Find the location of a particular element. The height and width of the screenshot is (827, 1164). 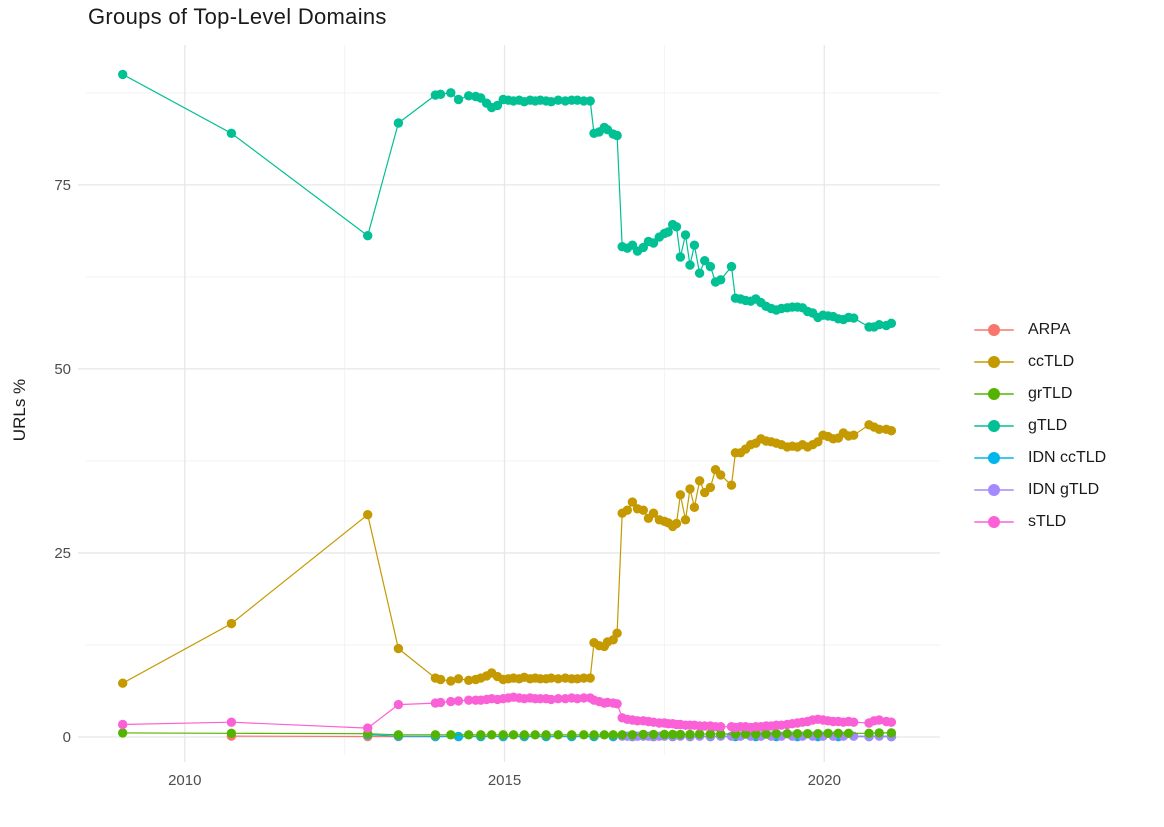

x-tick-label: 2010 is located at coordinates (184, 780).